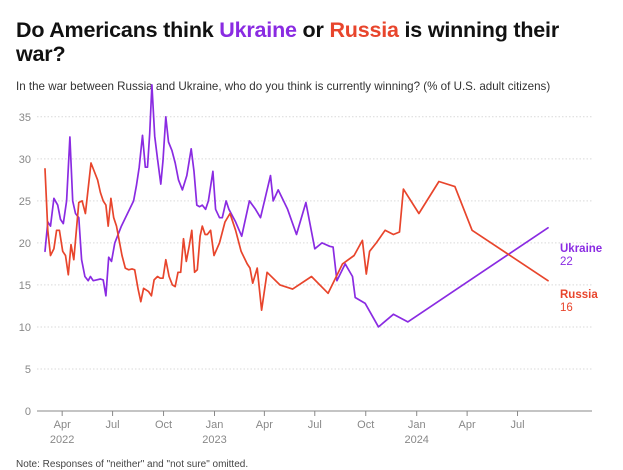  Describe the element at coordinates (364, 30) in the screenshot. I see `title-russia: Russia` at that location.